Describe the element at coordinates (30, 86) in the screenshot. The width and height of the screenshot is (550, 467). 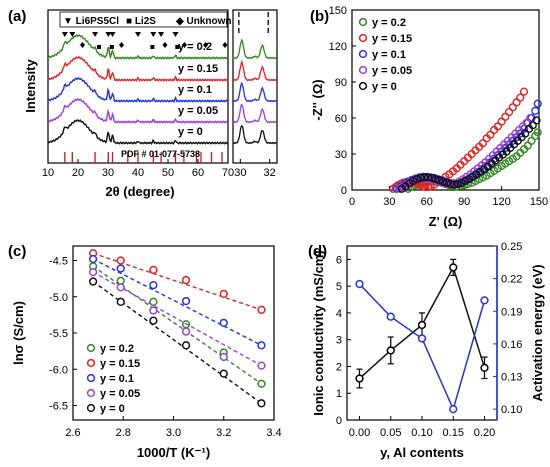
I see `y-axis-label-a: Intensity` at that location.